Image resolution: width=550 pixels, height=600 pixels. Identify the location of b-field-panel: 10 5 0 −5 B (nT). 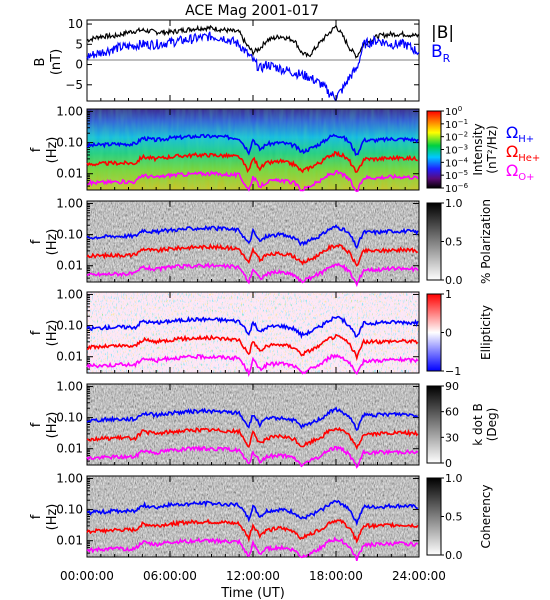
(226, 59).